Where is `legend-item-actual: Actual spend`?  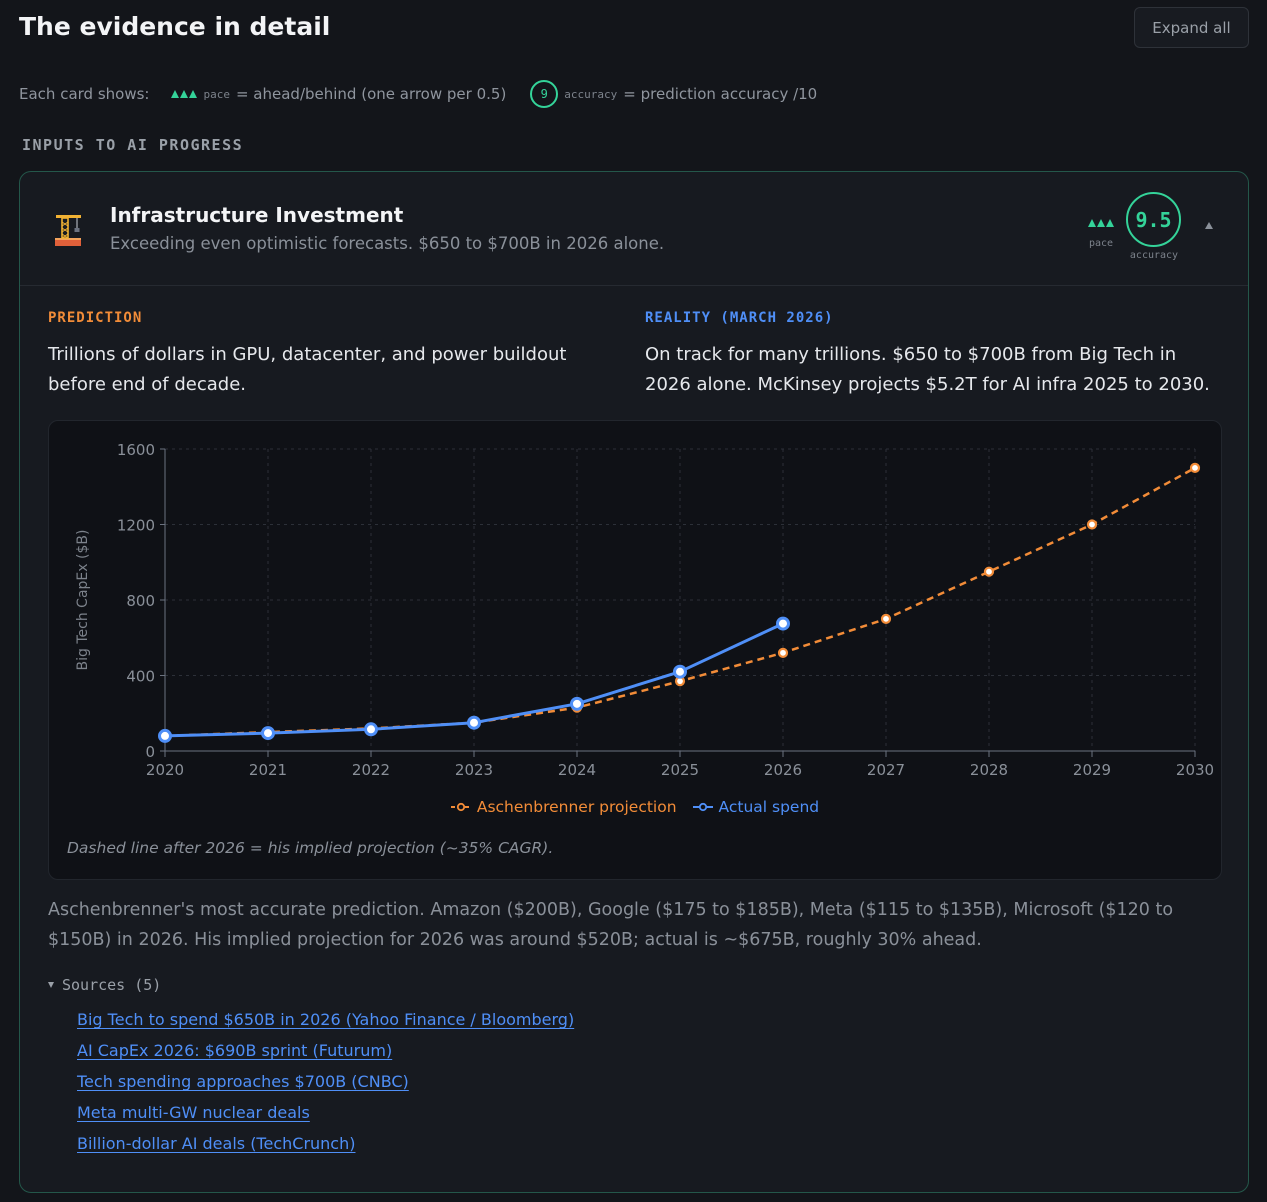 legend-item-actual: Actual spend is located at coordinates (756, 807).